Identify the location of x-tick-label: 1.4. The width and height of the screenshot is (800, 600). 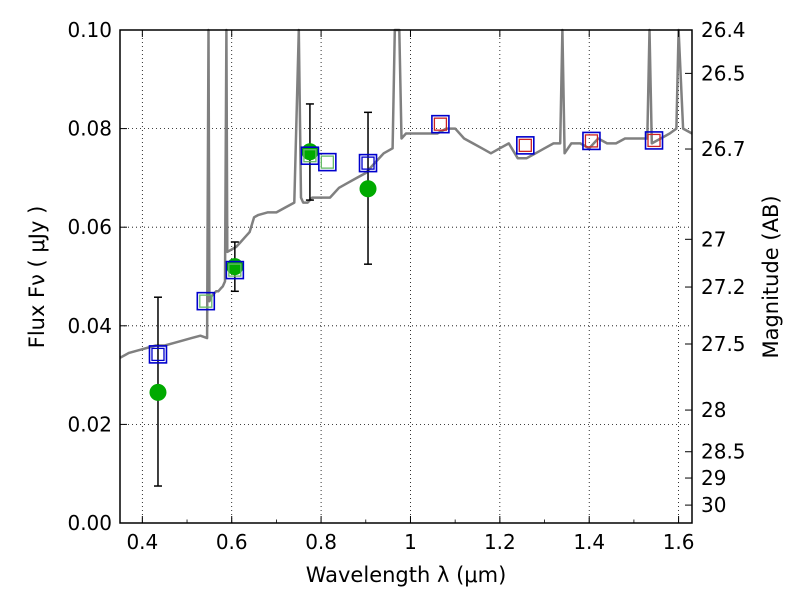
(589, 542).